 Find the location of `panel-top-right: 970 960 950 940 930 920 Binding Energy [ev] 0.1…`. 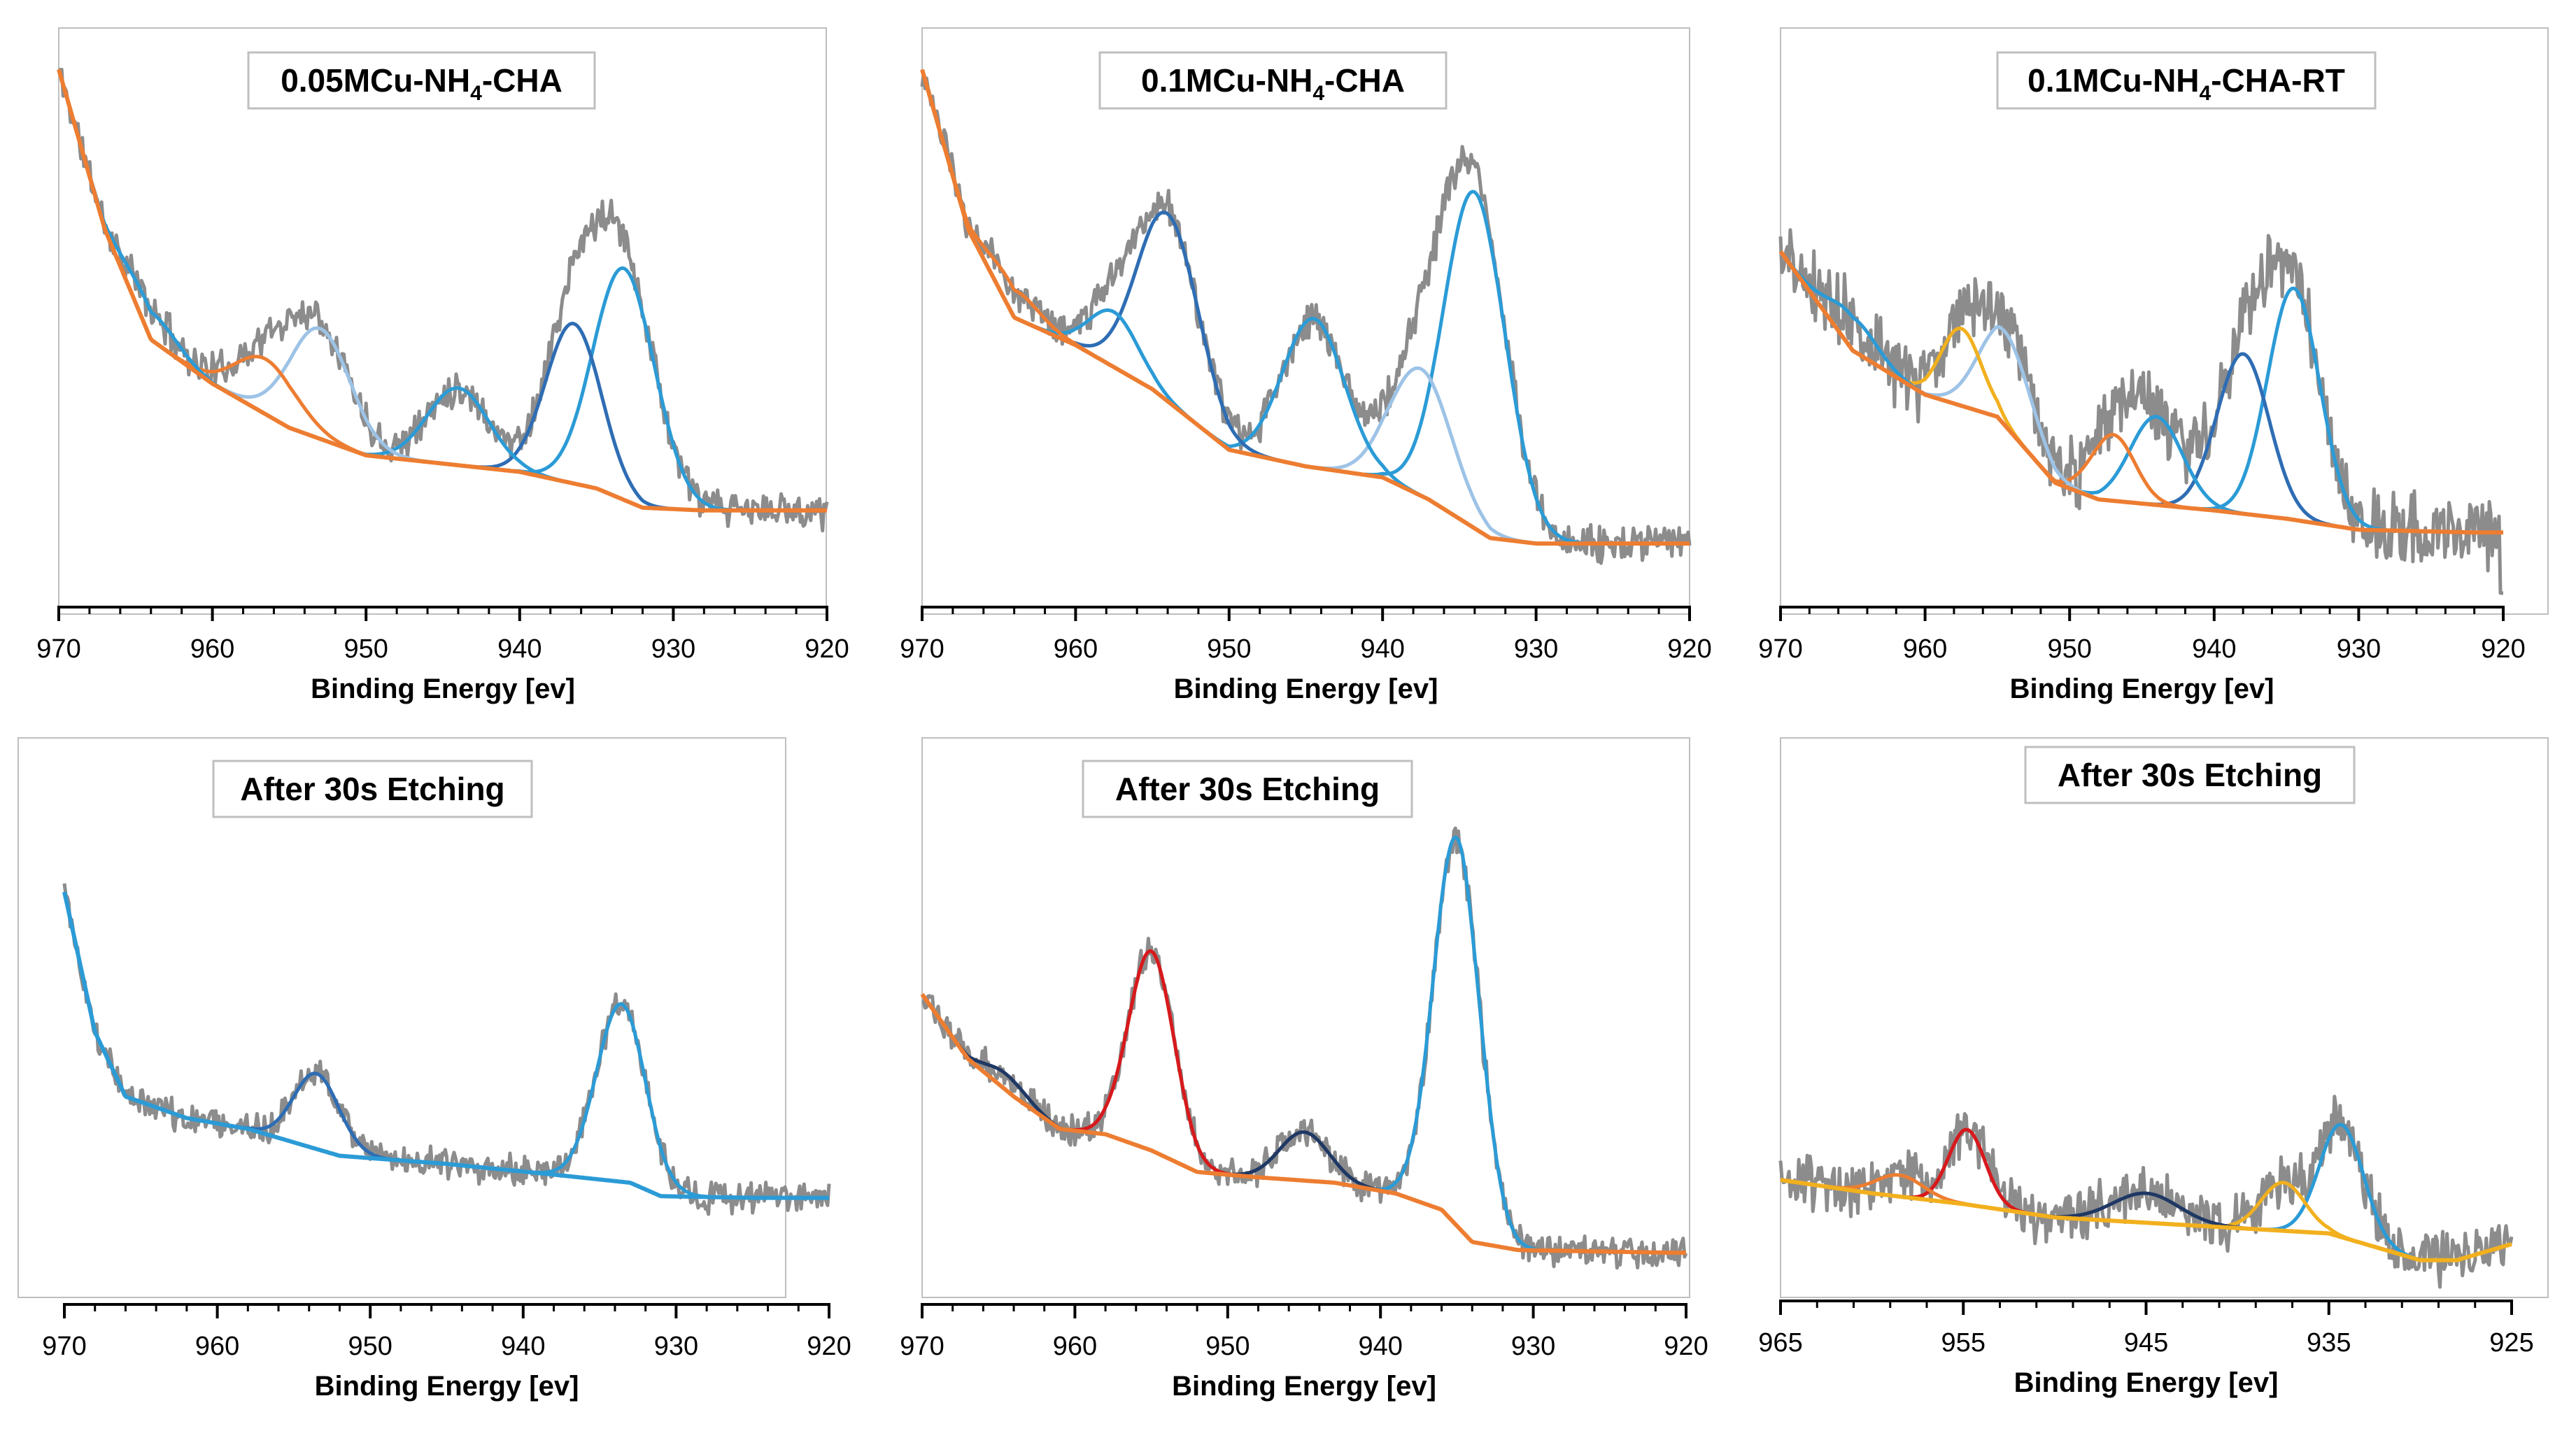

panel-top-right: 970 960 950 940 930 920 Binding Energy [ev] 0.1… is located at coordinates (2153, 365).